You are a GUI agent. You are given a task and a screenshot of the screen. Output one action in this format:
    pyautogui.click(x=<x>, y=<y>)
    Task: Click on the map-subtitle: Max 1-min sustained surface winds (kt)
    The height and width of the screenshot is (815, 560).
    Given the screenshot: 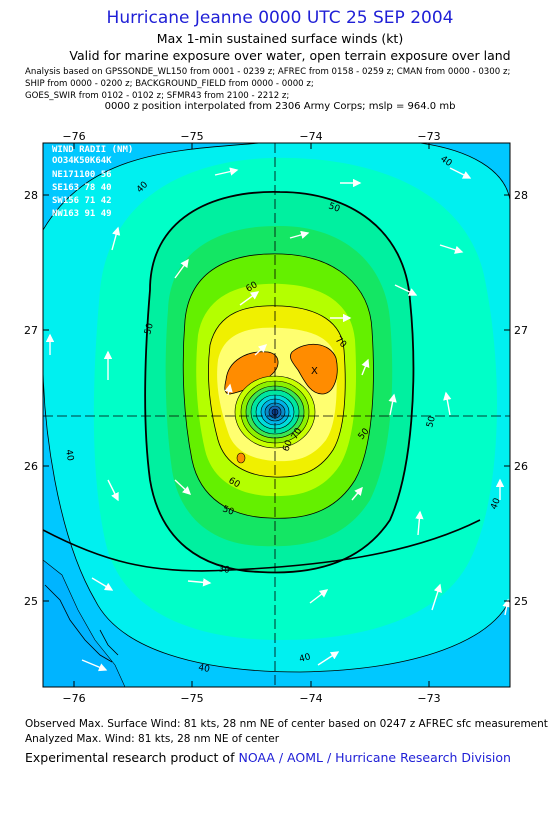 What is the action you would take?
    pyautogui.click(x=280, y=38)
    